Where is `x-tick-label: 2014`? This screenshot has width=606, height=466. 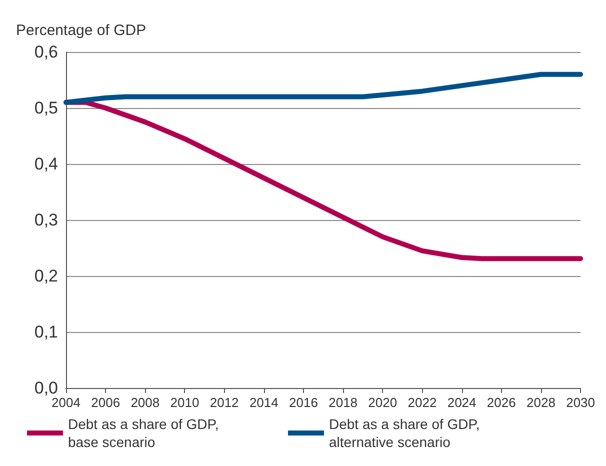 x-tick-label: 2014 is located at coordinates (263, 402).